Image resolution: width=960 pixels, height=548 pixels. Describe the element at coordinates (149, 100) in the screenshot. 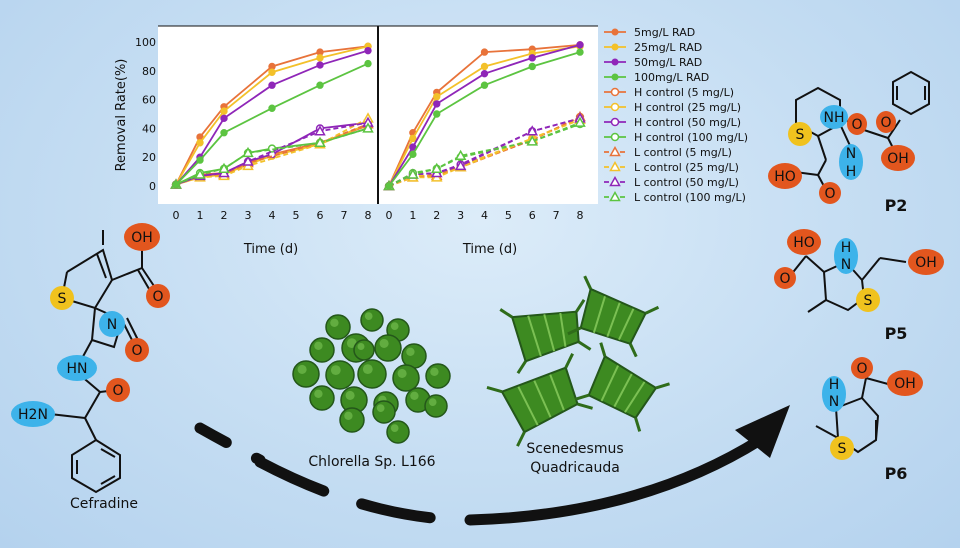

I see `y-tick-label: 60` at that location.